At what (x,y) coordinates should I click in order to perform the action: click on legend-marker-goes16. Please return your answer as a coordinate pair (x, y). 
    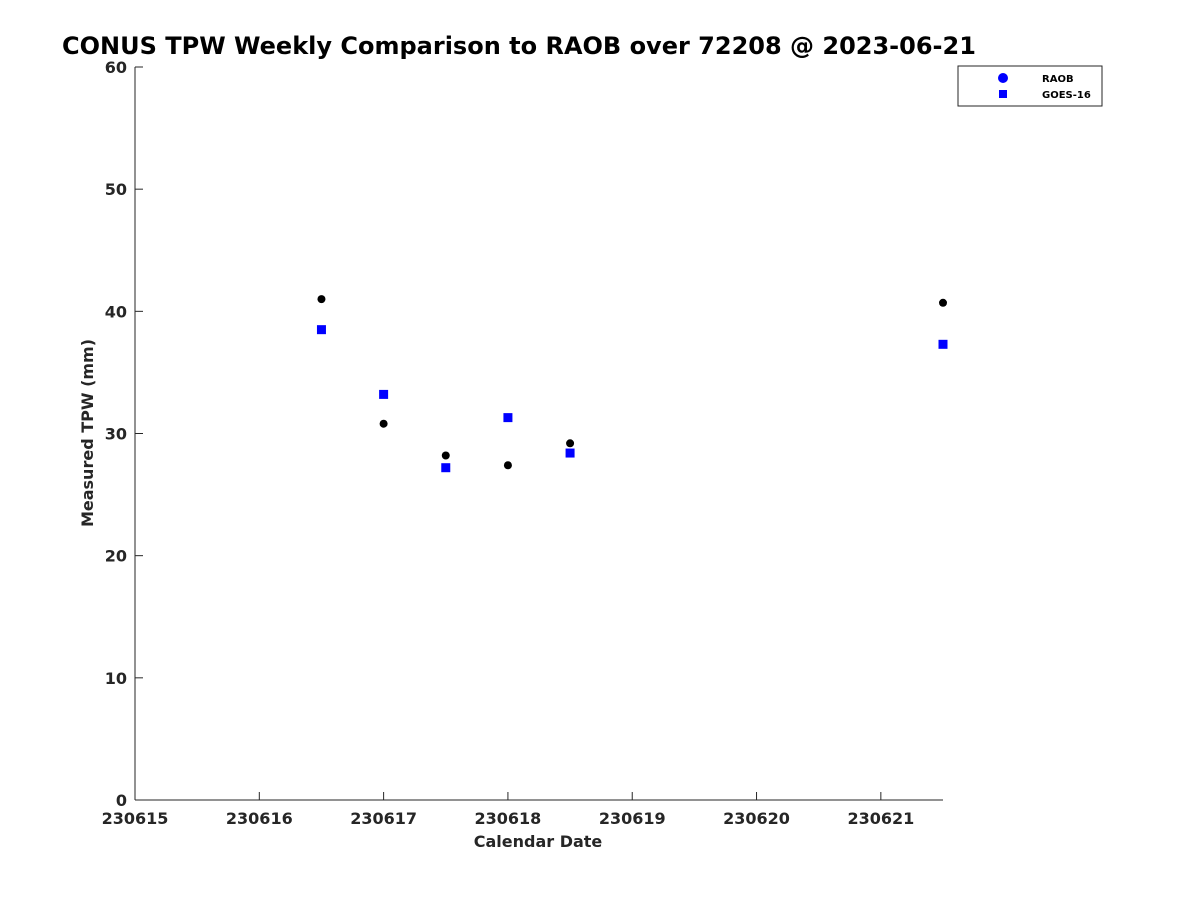
    Looking at the image, I should click on (1003, 94).